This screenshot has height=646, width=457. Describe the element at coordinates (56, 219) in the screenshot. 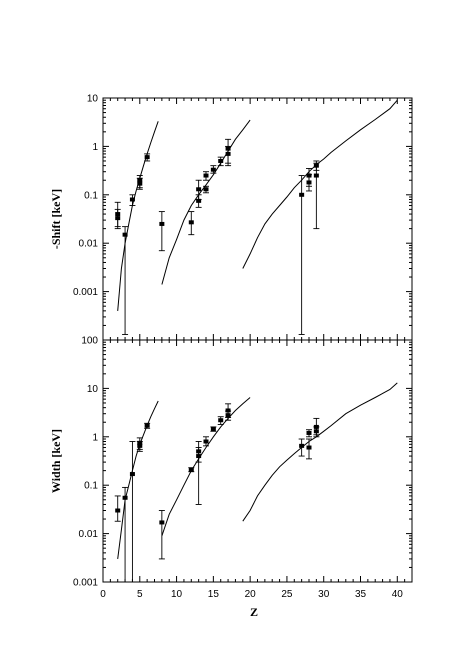

I see `shift-y-axis-label: -Shift [keV]` at that location.